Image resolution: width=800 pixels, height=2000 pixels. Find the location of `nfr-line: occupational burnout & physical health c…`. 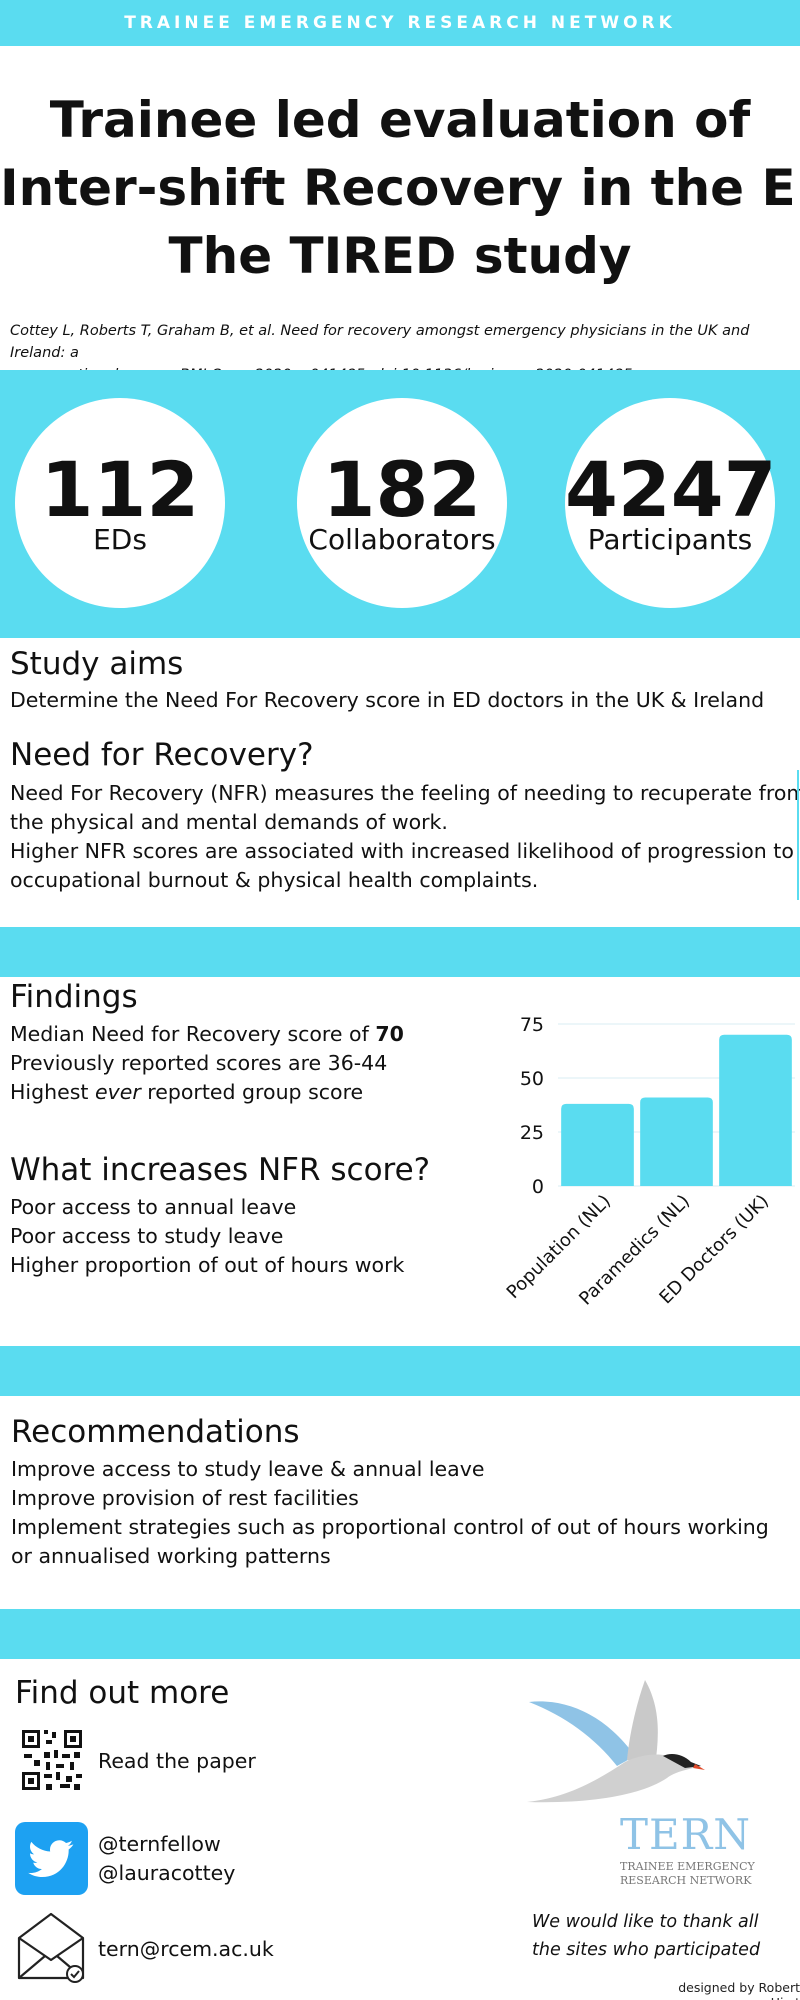

nfr-line: occupational burnout & physical health c… is located at coordinates (274, 880).